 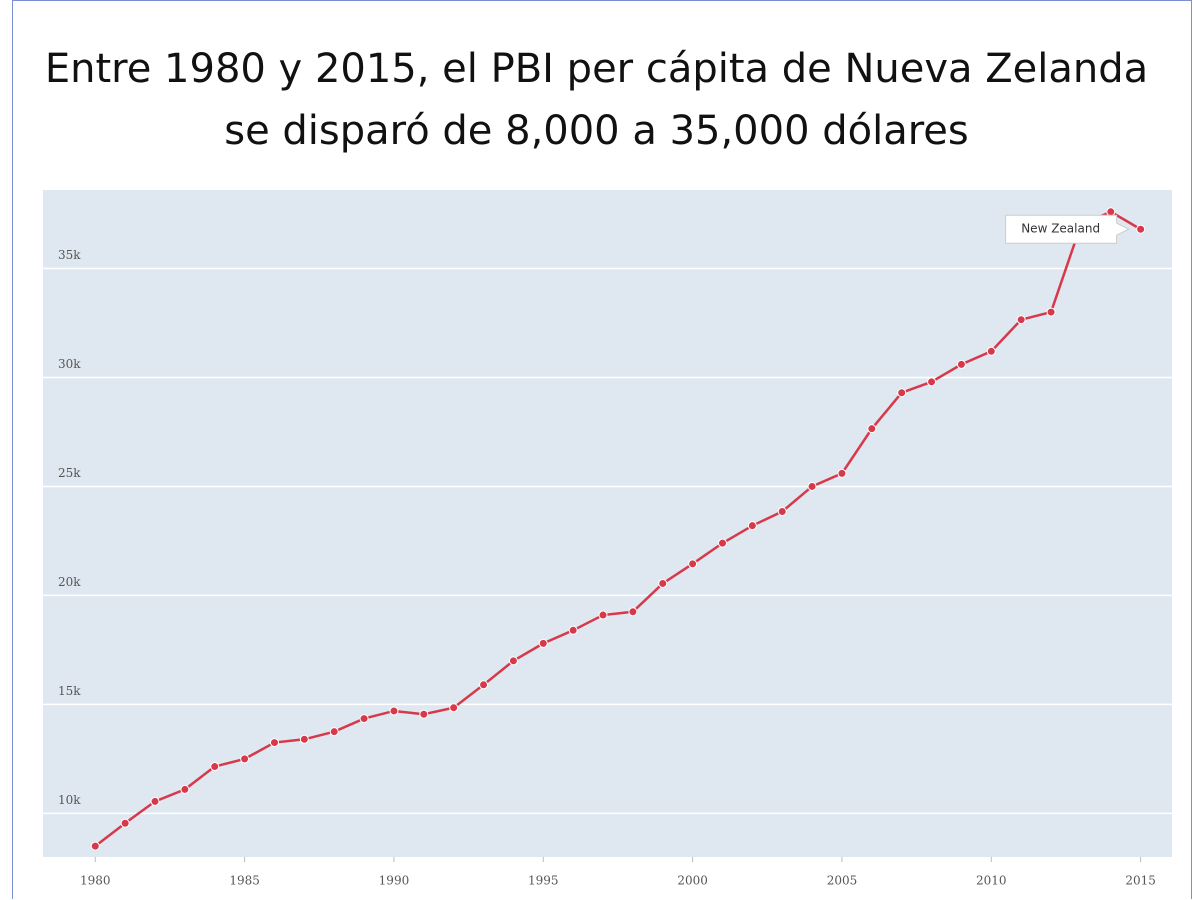 I want to click on x-tick-label: 2010, so click(x=991, y=881).